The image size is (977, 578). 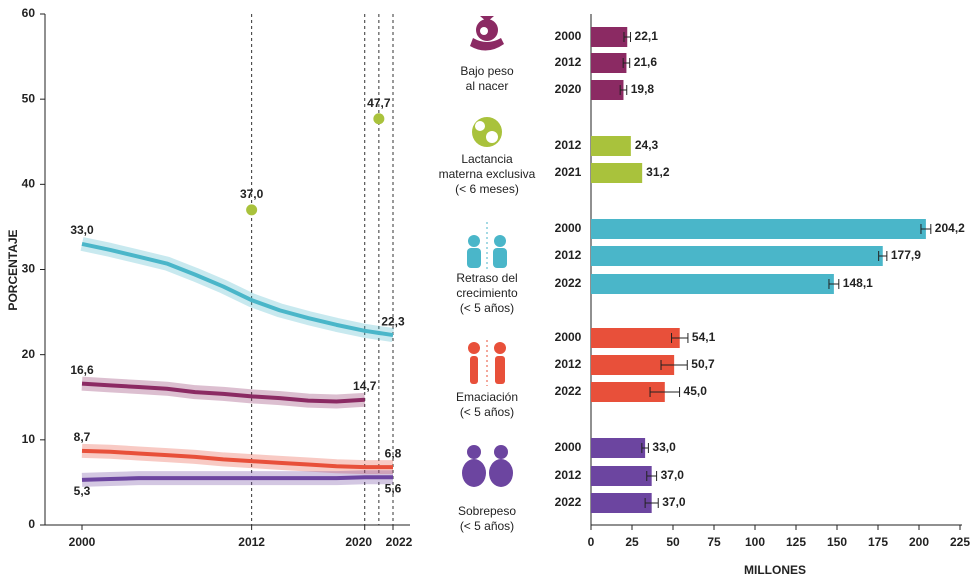 I want to click on x-tick-label: 25, so click(x=632, y=542).